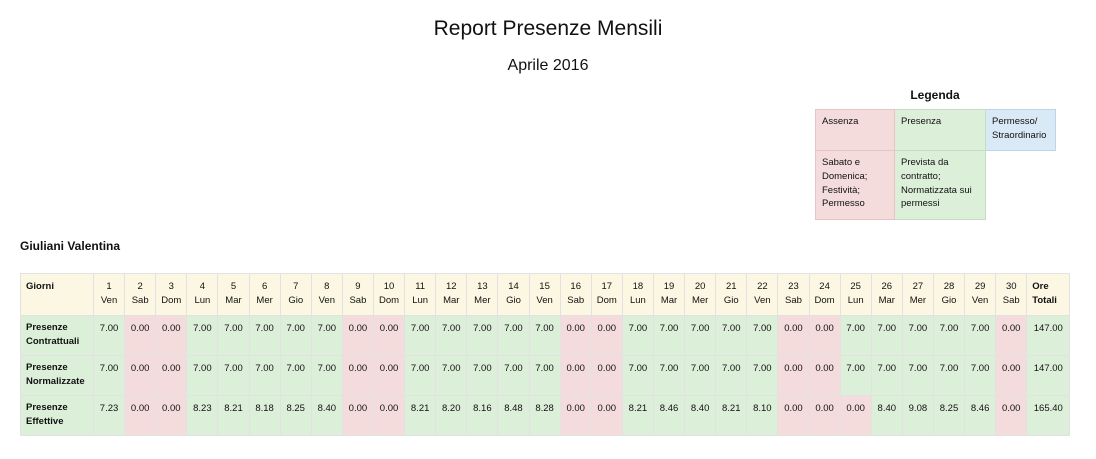  I want to click on hours-cell: 9.08, so click(917, 415).